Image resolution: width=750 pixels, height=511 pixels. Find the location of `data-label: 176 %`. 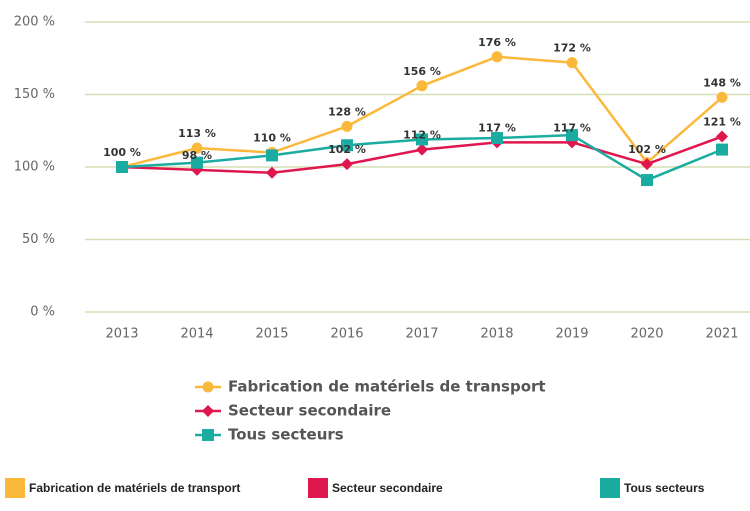

data-label: 176 % is located at coordinates (497, 42).